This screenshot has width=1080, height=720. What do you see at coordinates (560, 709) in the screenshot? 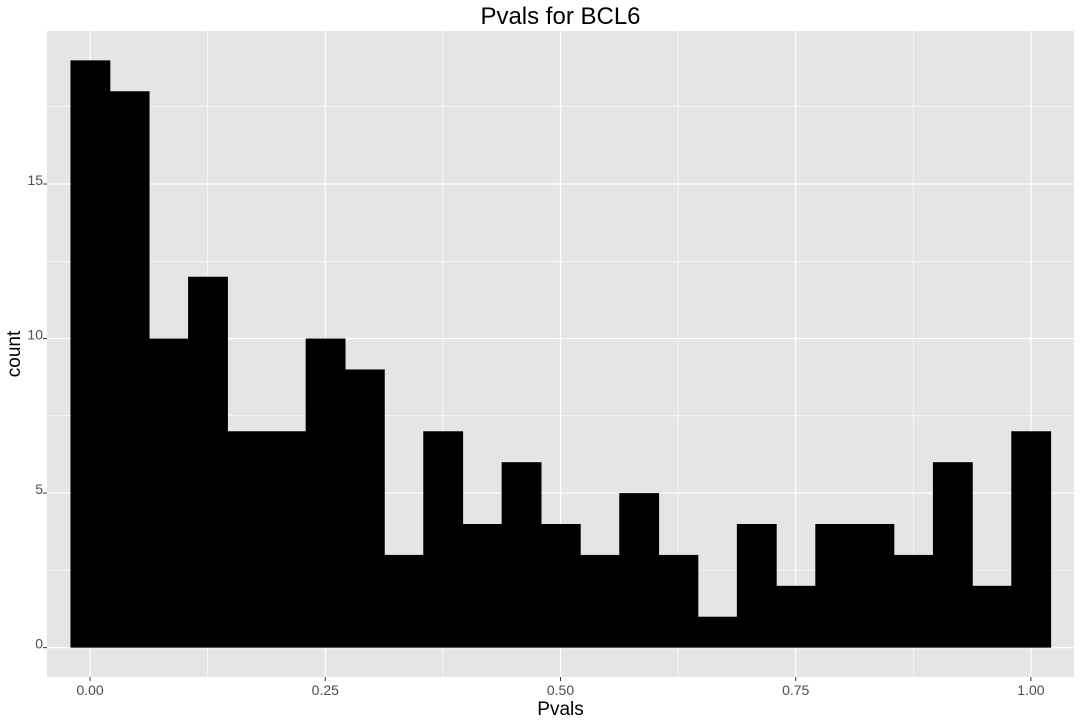
I see `x-axis-title: Pvals` at bounding box center [560, 709].